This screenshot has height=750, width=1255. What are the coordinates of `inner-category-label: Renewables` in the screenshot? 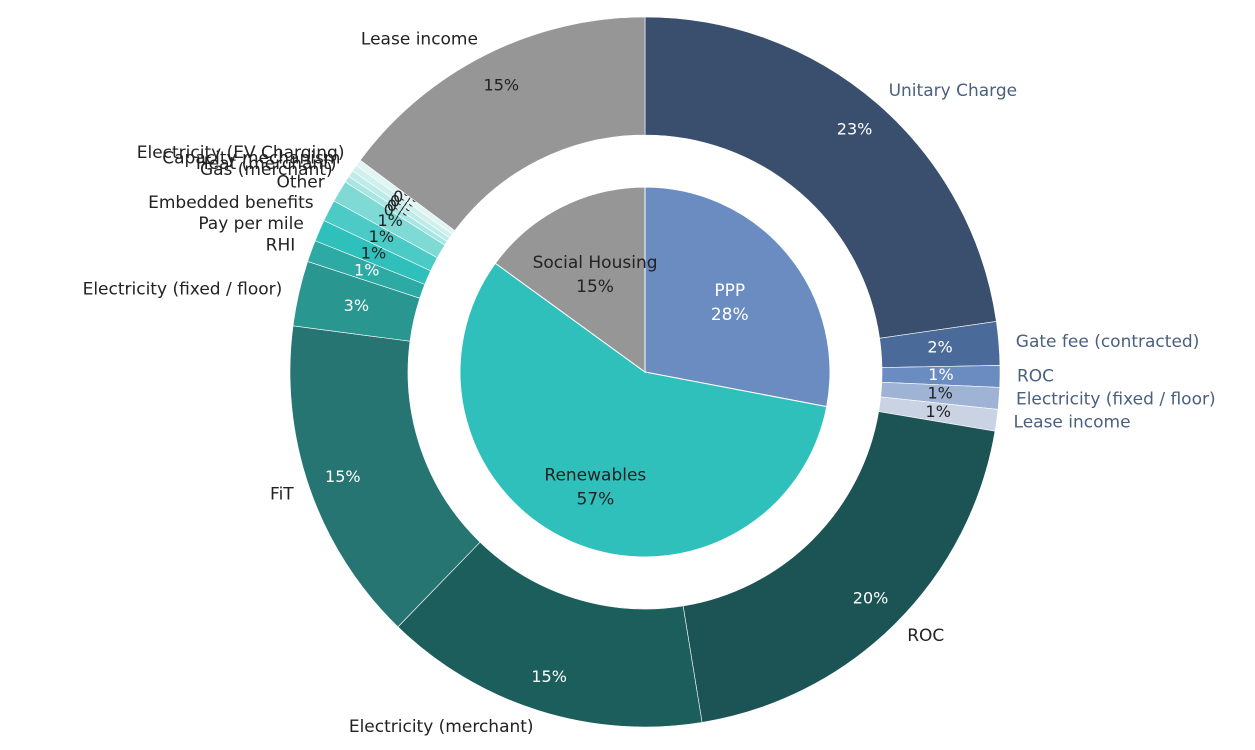 It's located at (595, 476).